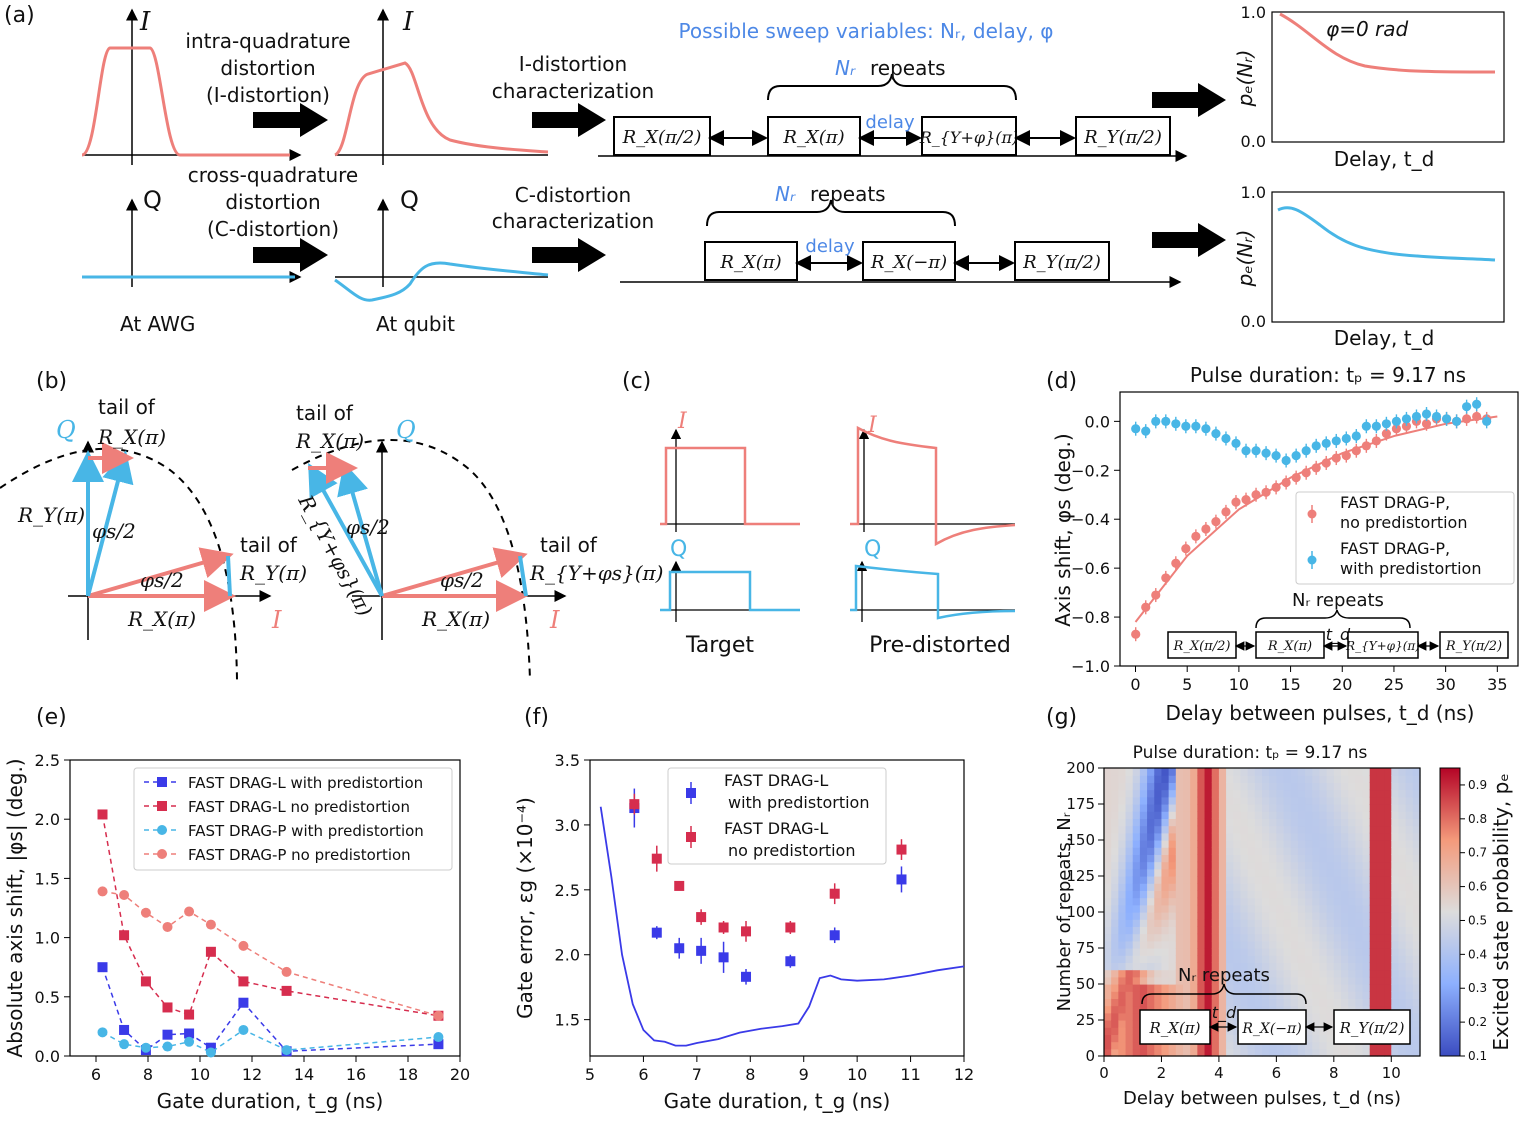 This screenshot has width=1528, height=1126. Describe the element at coordinates (940, 645) in the screenshot. I see `svg-text: Pre-distorted` at that location.